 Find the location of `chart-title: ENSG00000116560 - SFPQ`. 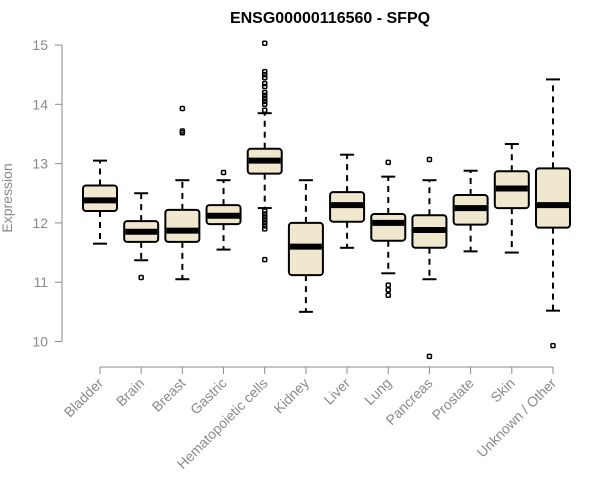

chart-title: ENSG00000116560 - SFPQ is located at coordinates (330, 18).